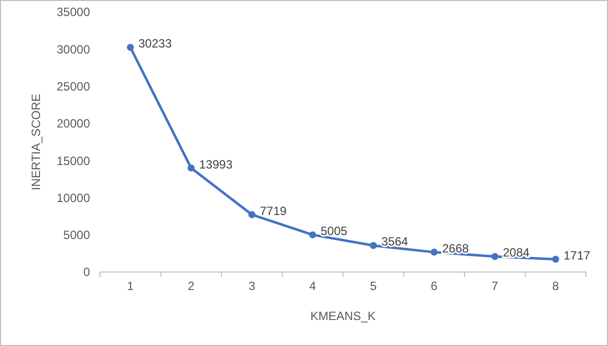 The width and height of the screenshot is (608, 346). What do you see at coordinates (76, 235) in the screenshot?
I see `y-tick-label: 5000` at bounding box center [76, 235].